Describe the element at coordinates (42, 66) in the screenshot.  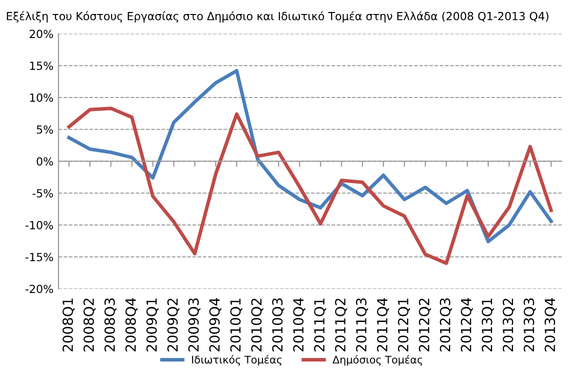
I see `y-tick-label: 15%` at that location.